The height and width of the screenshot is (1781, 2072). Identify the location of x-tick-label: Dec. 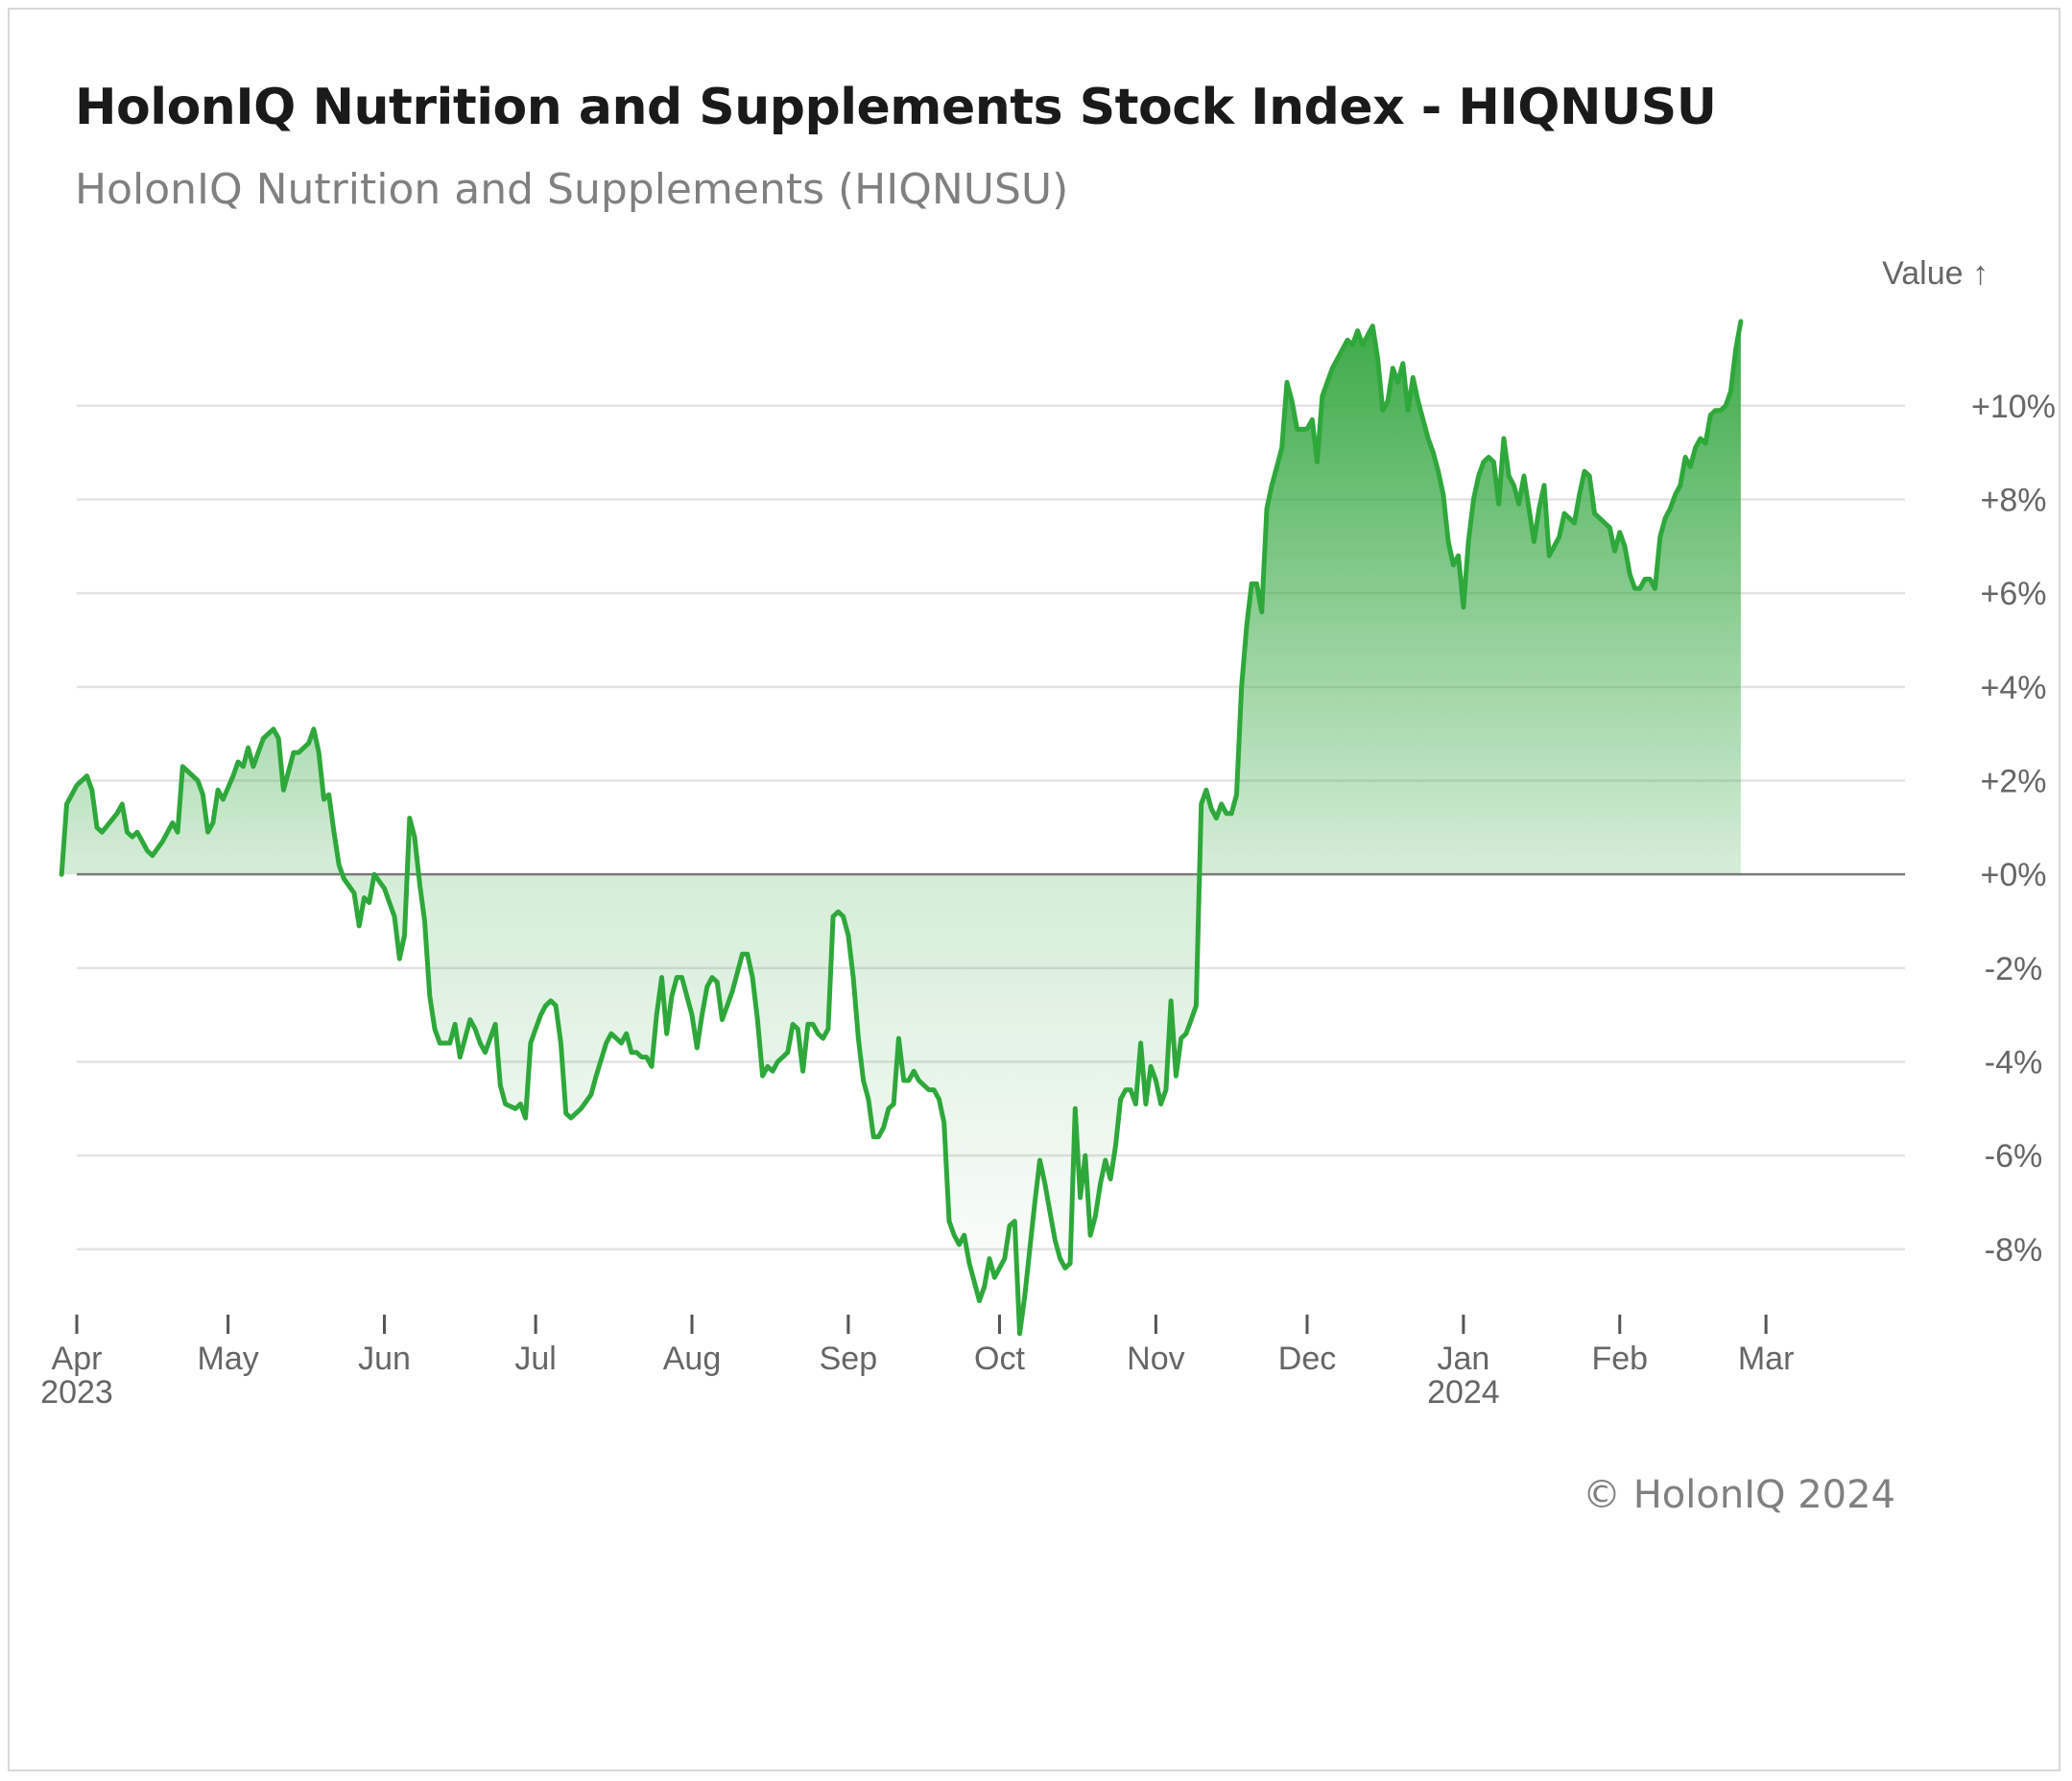
(1307, 1359).